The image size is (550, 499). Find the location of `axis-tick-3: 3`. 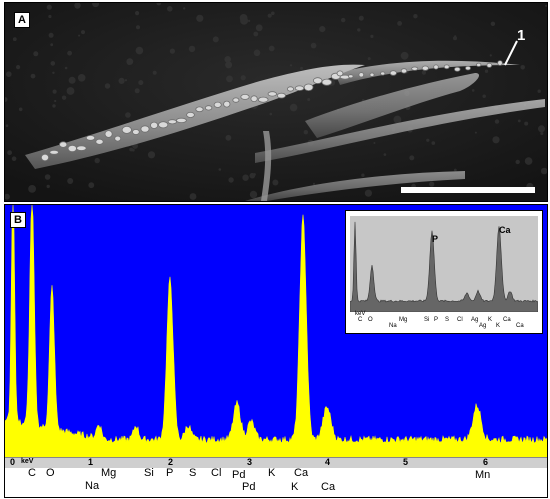

axis-tick-3: 3 is located at coordinates (250, 462).